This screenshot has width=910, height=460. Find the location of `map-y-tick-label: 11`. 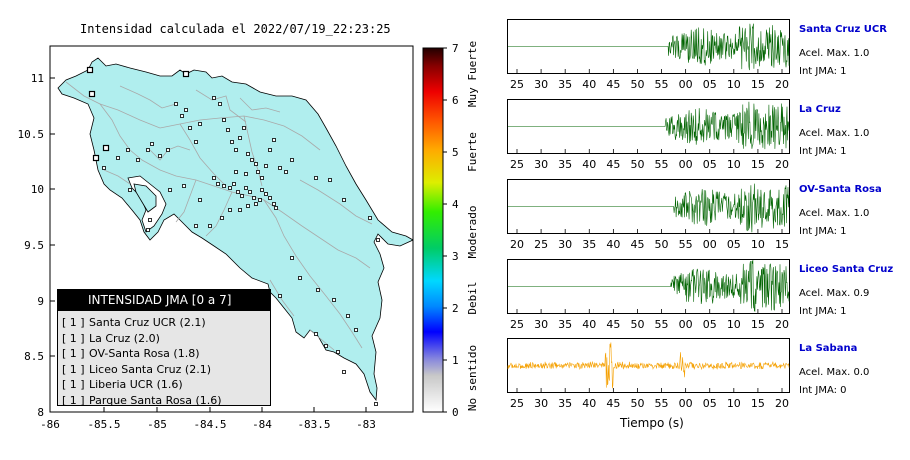

map-y-tick-label: 11 is located at coordinates (37, 78).